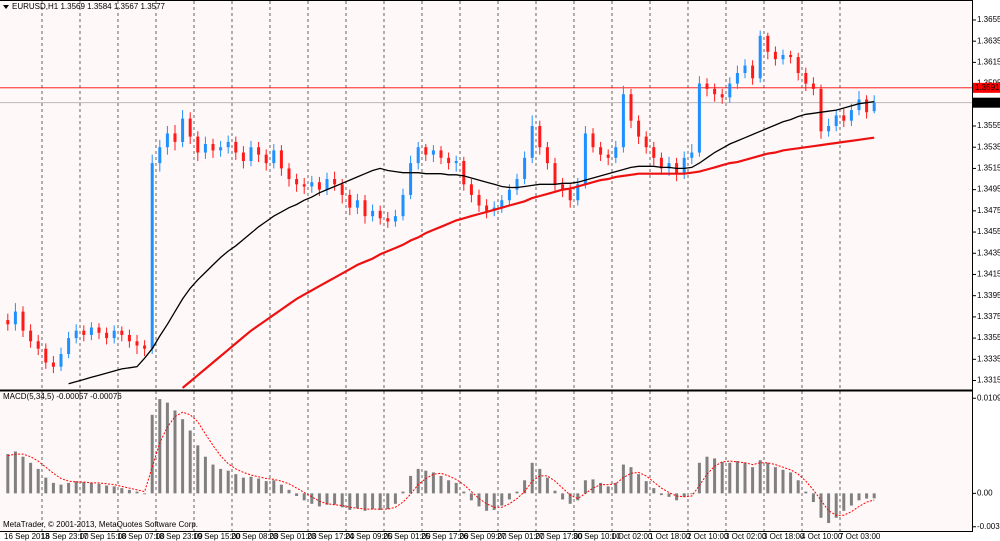 The width and height of the screenshot is (1000, 541). What do you see at coordinates (988, 40) in the screenshot?
I see `y-tick-label: 1.3635` at bounding box center [988, 40].